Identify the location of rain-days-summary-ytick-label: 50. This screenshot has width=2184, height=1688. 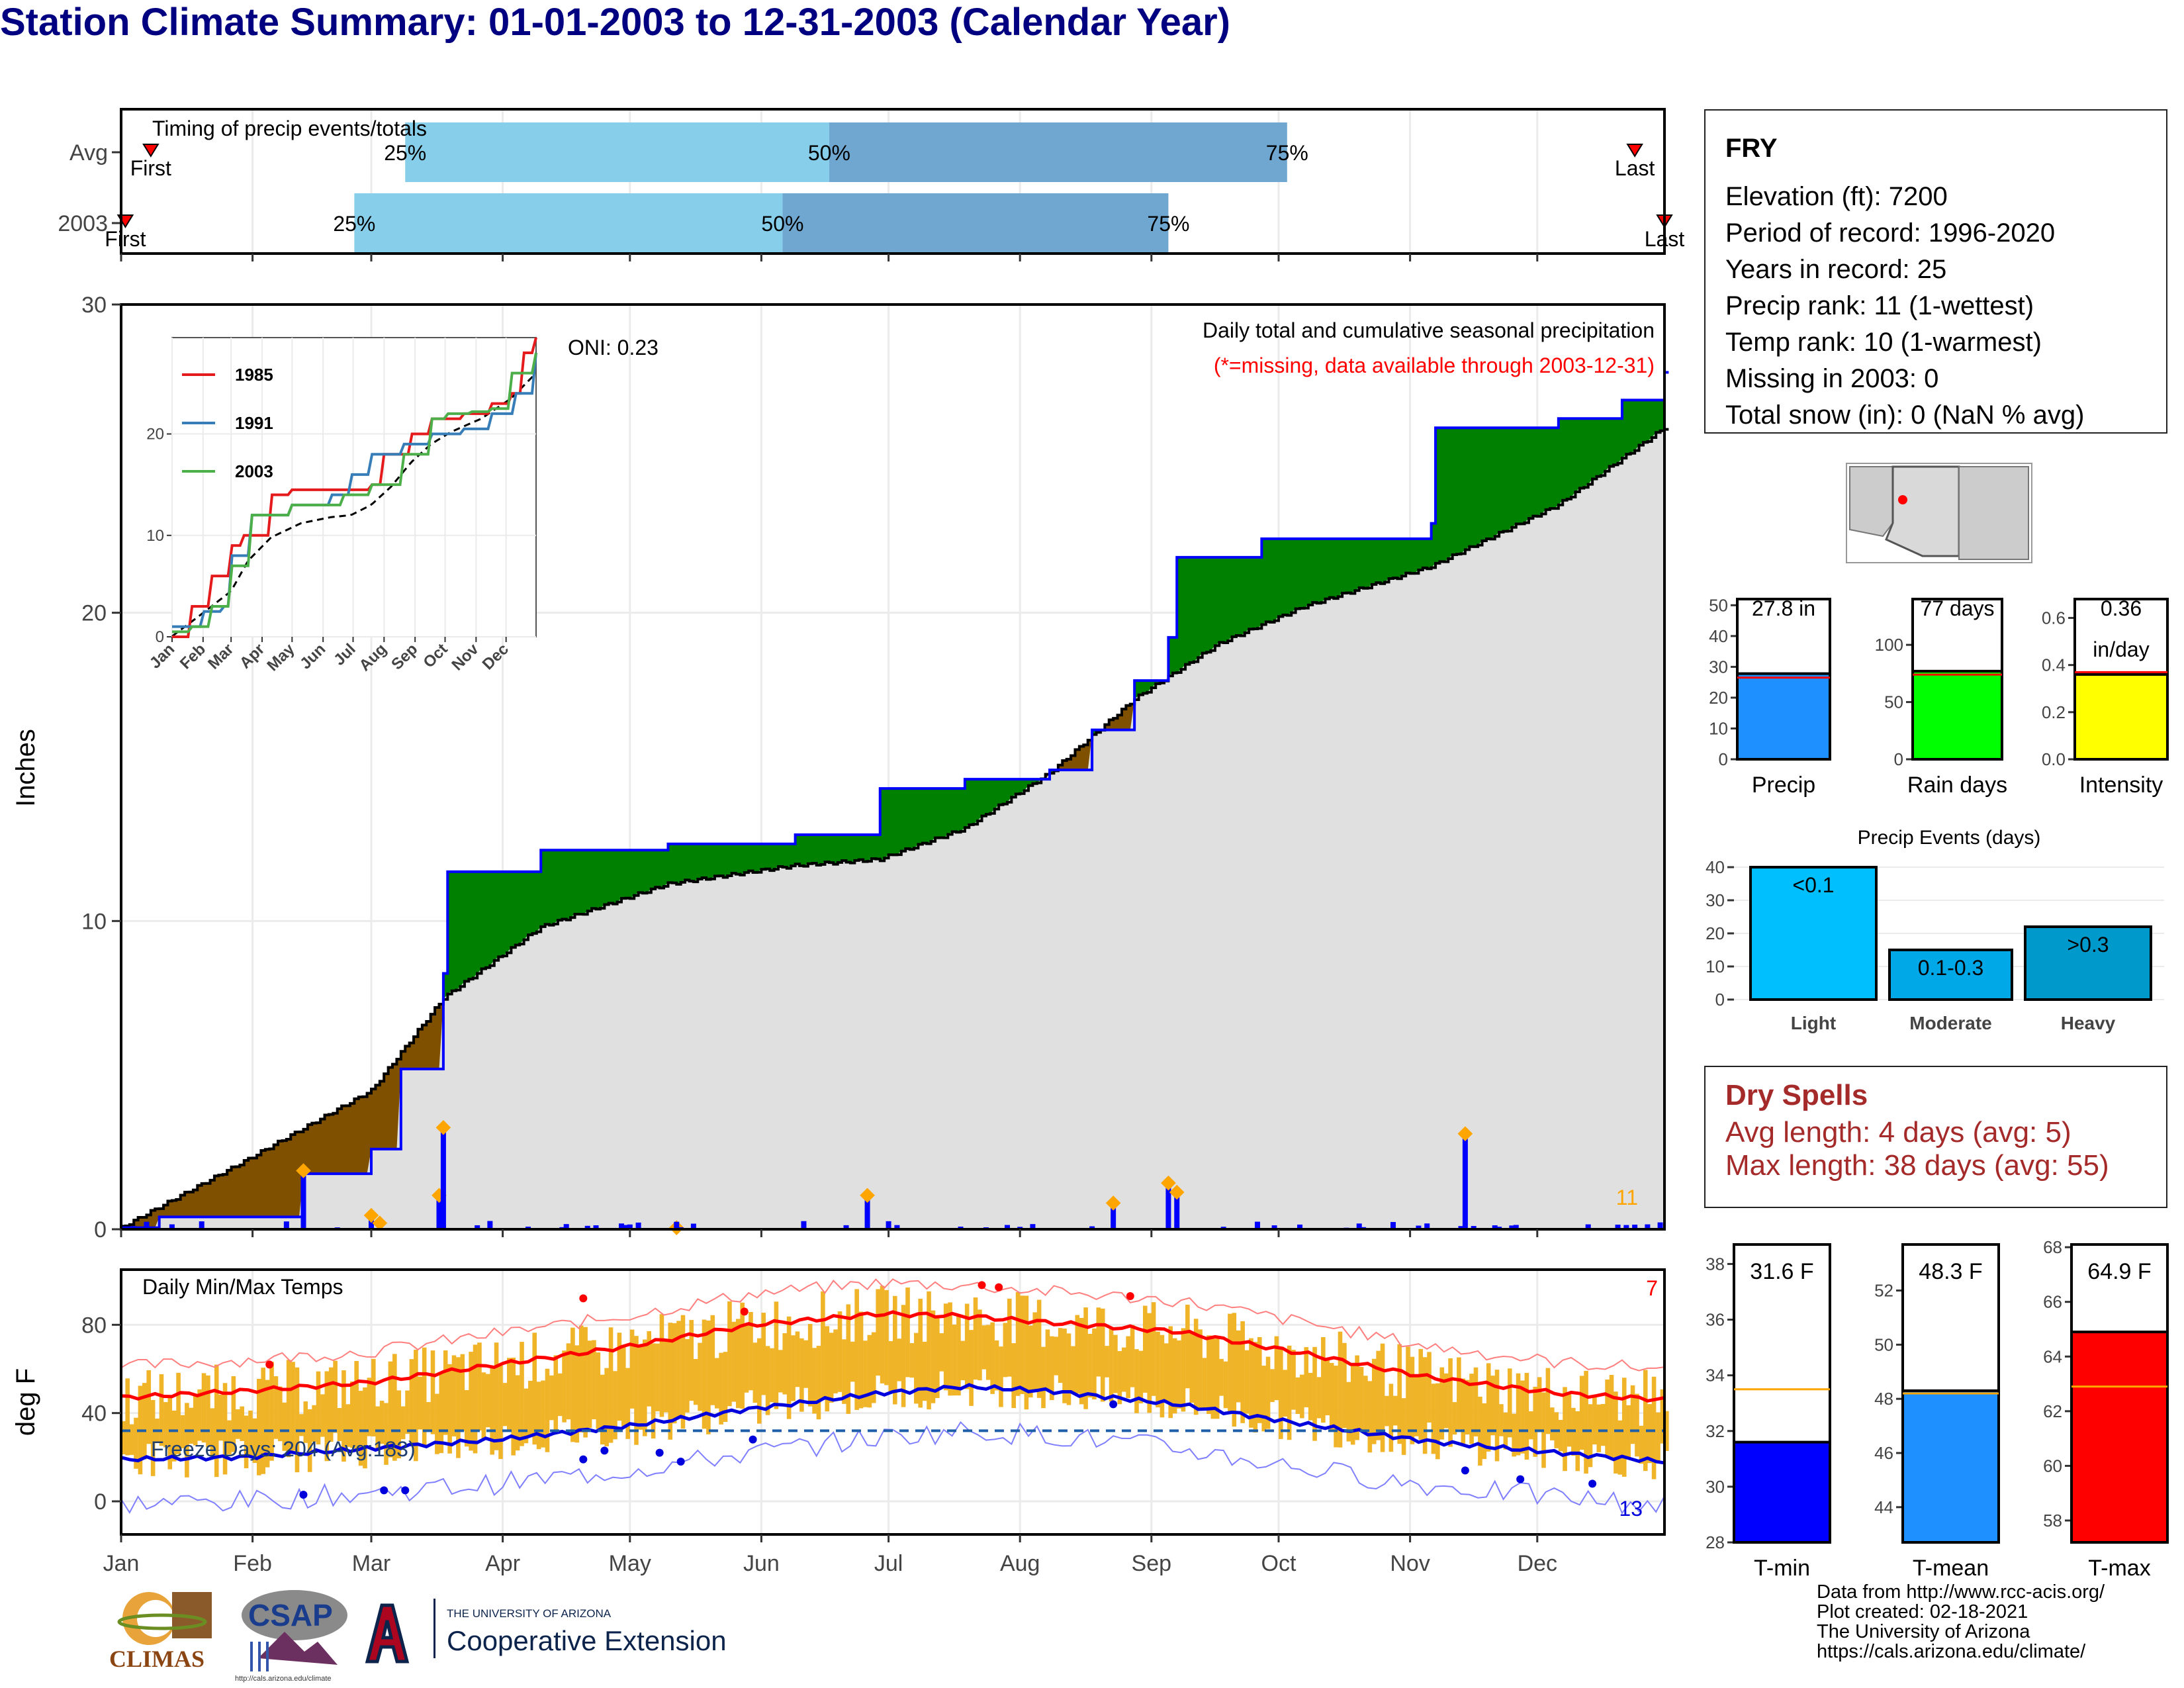
(1894, 702).